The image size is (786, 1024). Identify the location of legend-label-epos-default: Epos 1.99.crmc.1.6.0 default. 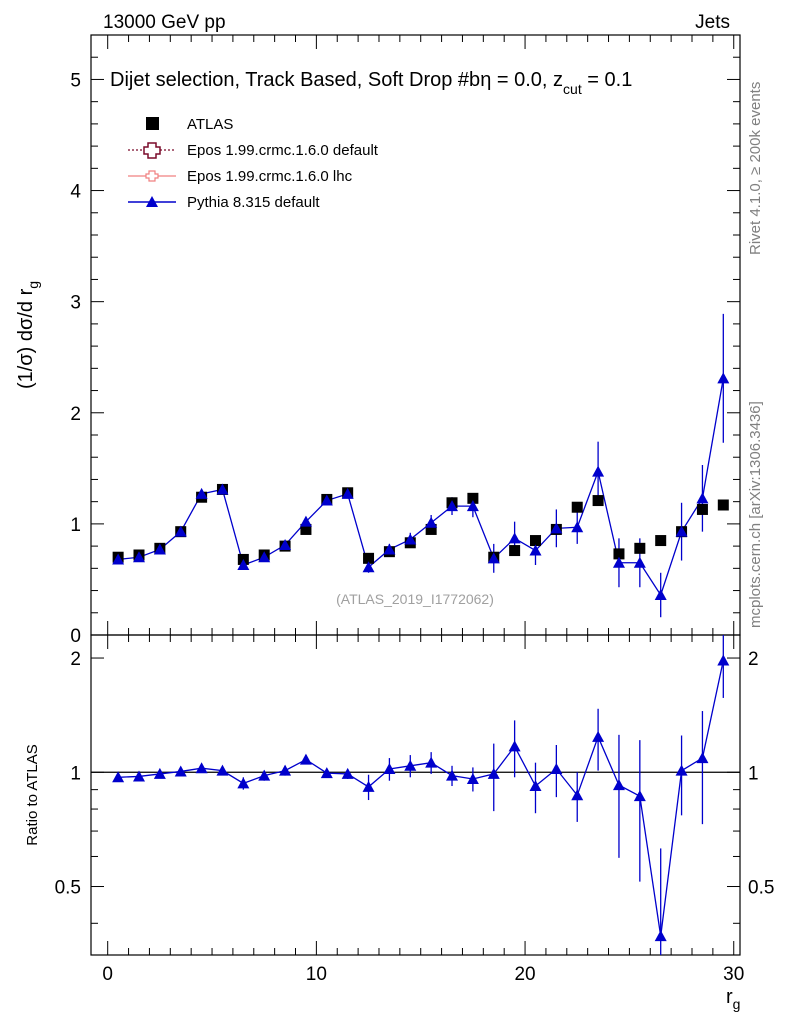
(283, 150).